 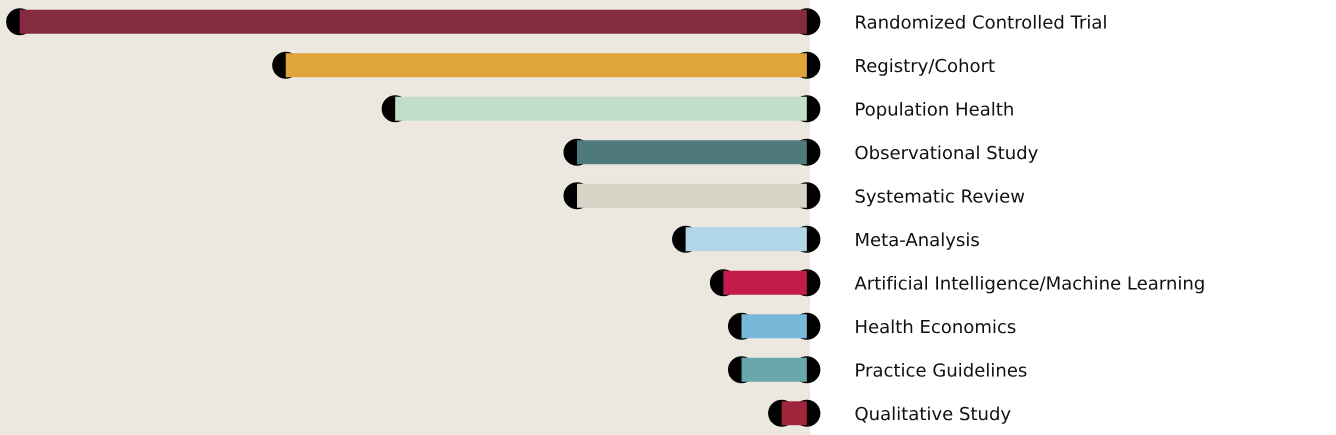 What do you see at coordinates (981, 21) in the screenshot?
I see `y-tick-label: Randomized Controlled Trial` at bounding box center [981, 21].